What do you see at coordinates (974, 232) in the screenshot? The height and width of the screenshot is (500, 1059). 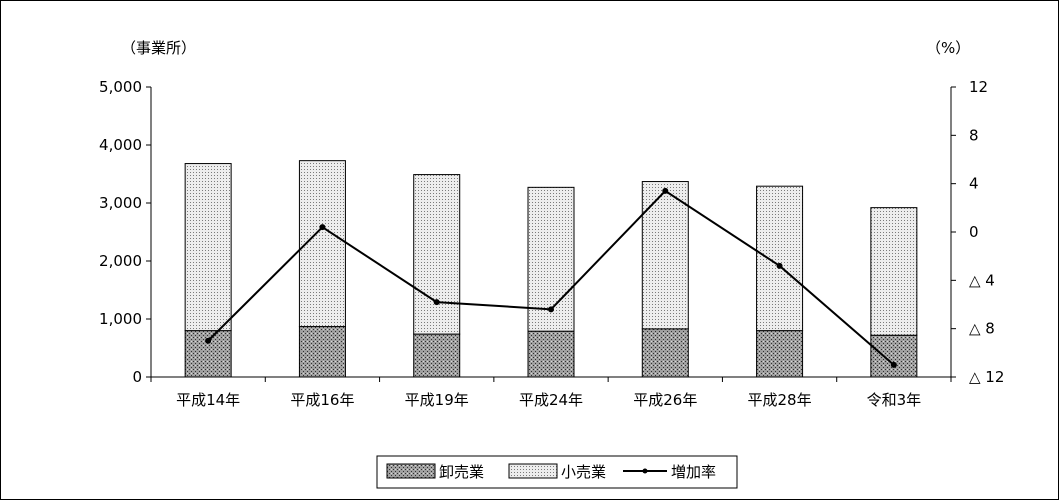 I see `right-axis-tick-label: 0` at bounding box center [974, 232].